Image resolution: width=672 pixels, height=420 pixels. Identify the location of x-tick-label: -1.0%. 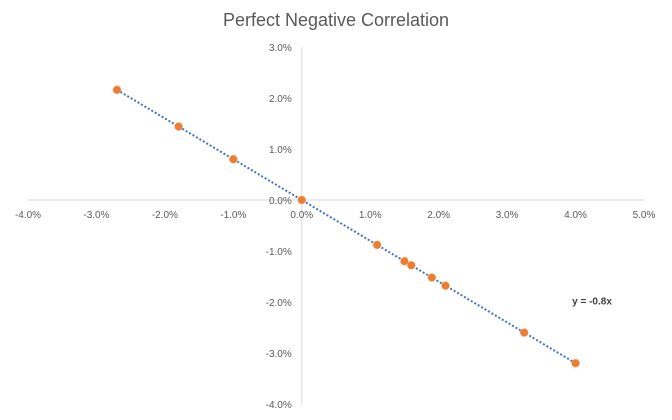
(233, 215).